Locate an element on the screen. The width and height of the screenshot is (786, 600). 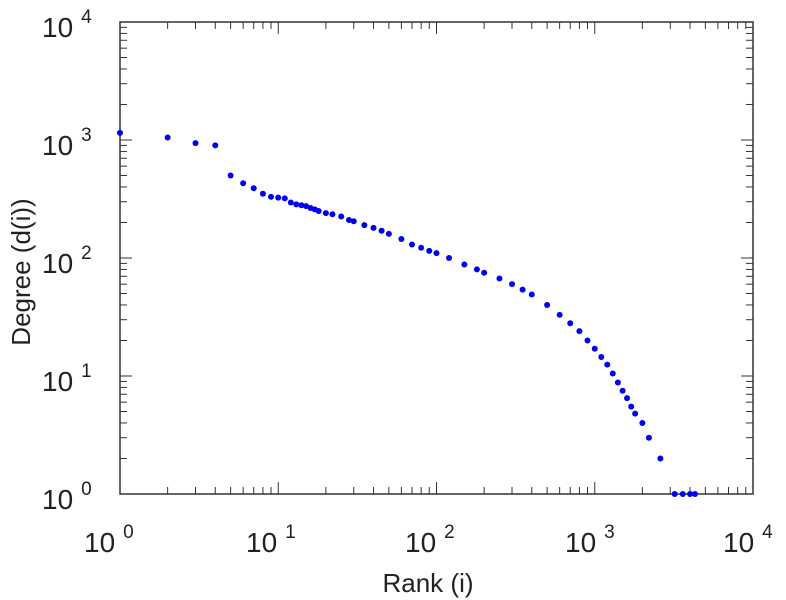
y-tick-1-exp: 1 is located at coordinates (86, 371).